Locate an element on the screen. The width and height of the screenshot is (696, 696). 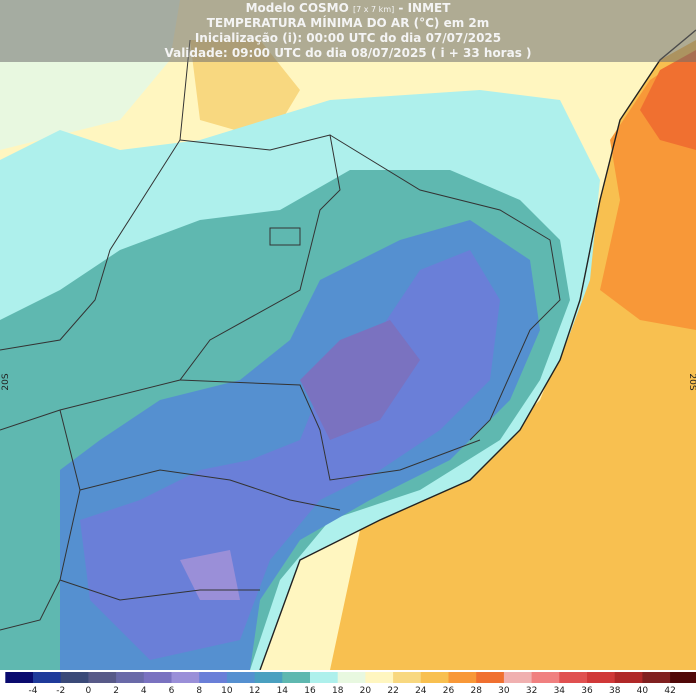
header-title: TEMPERATURA MÍNIMA DO AR (°C) em 2m is located at coordinates (348, 22).